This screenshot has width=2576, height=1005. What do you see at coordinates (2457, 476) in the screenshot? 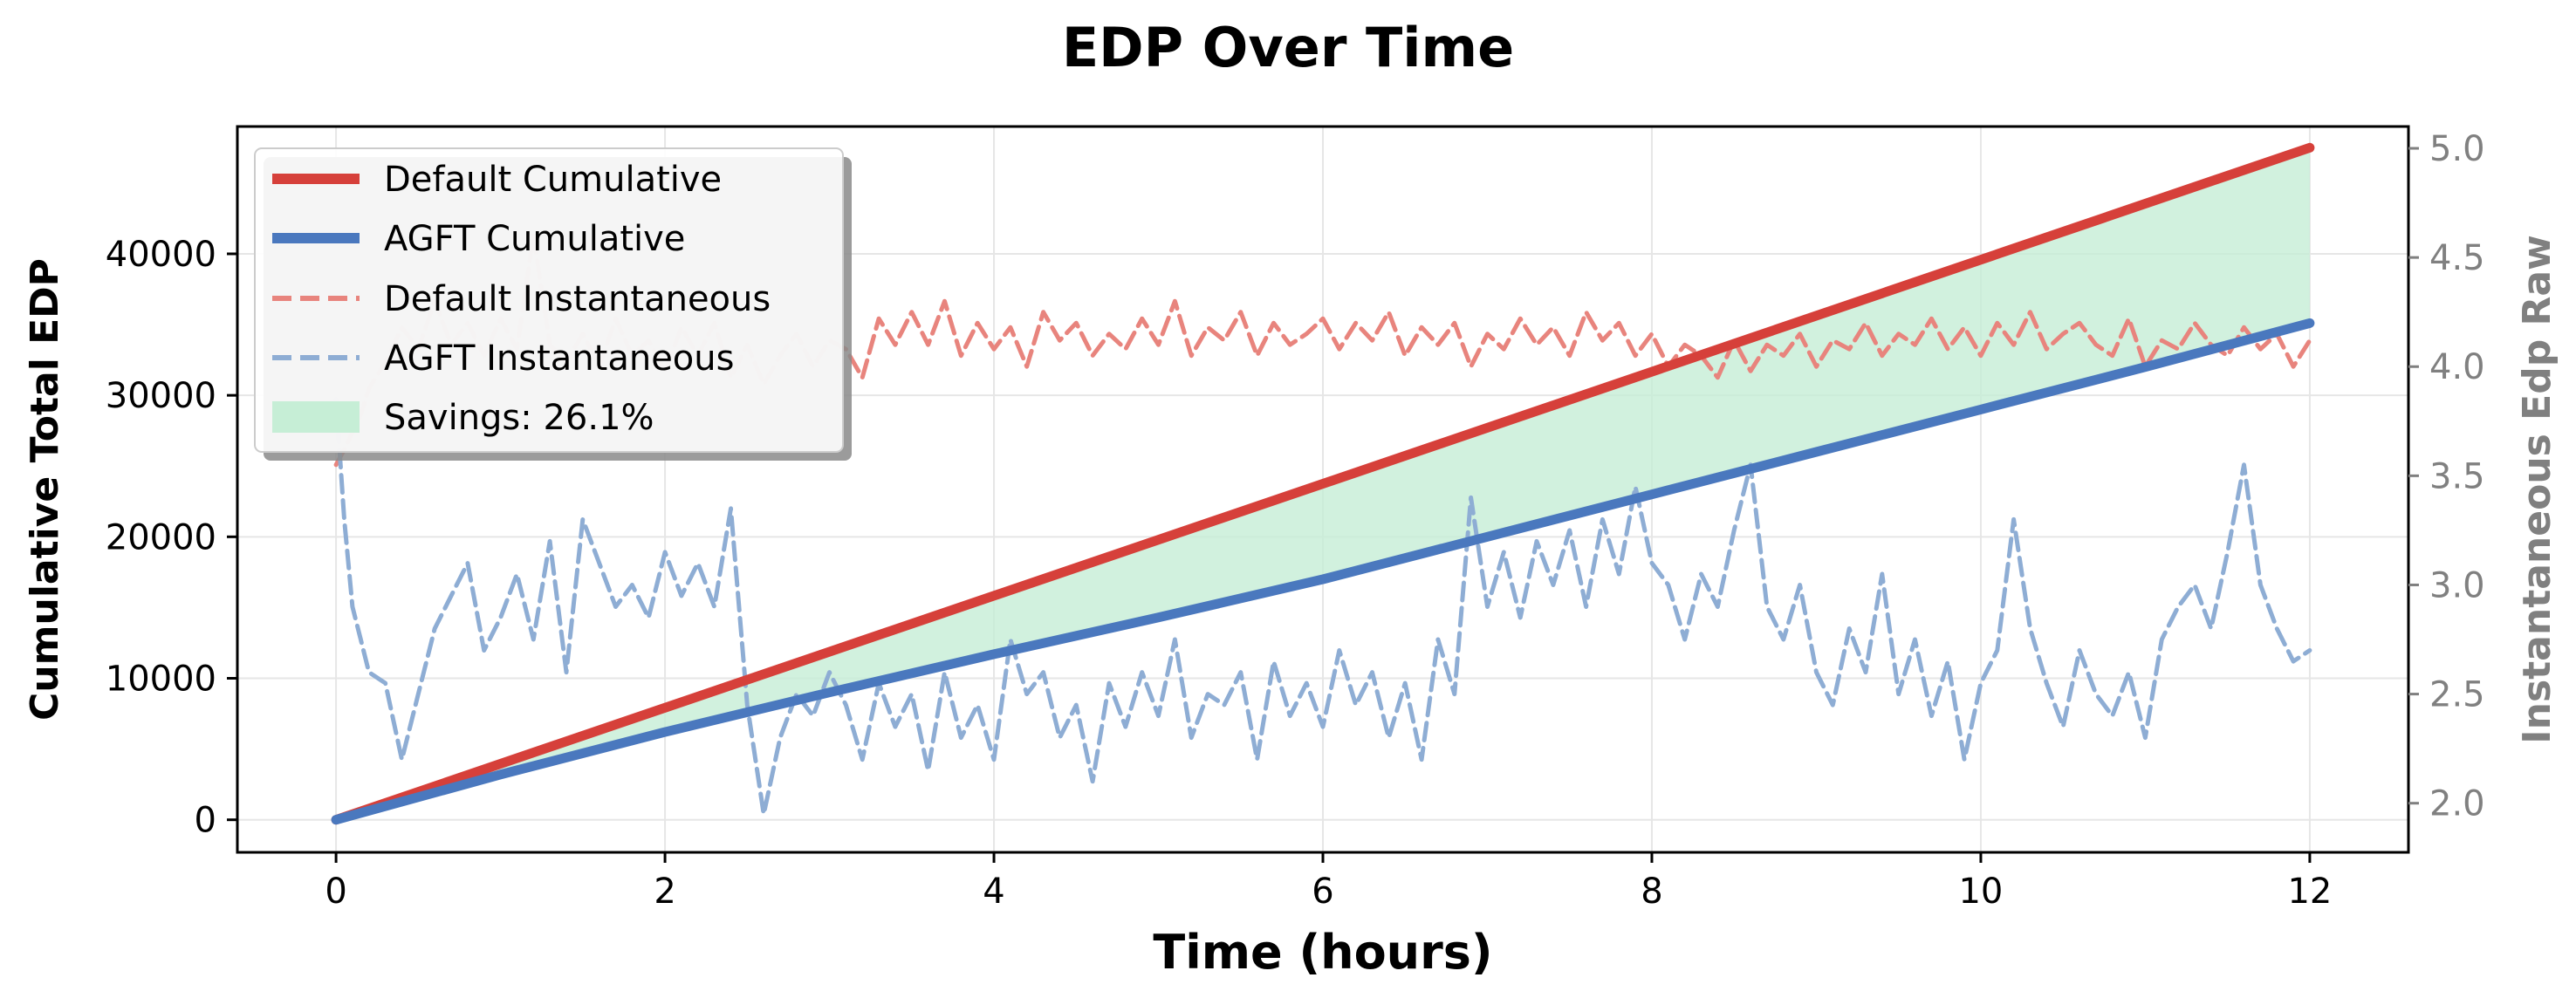
I see `y2-tick-label: 3.5` at bounding box center [2457, 476].